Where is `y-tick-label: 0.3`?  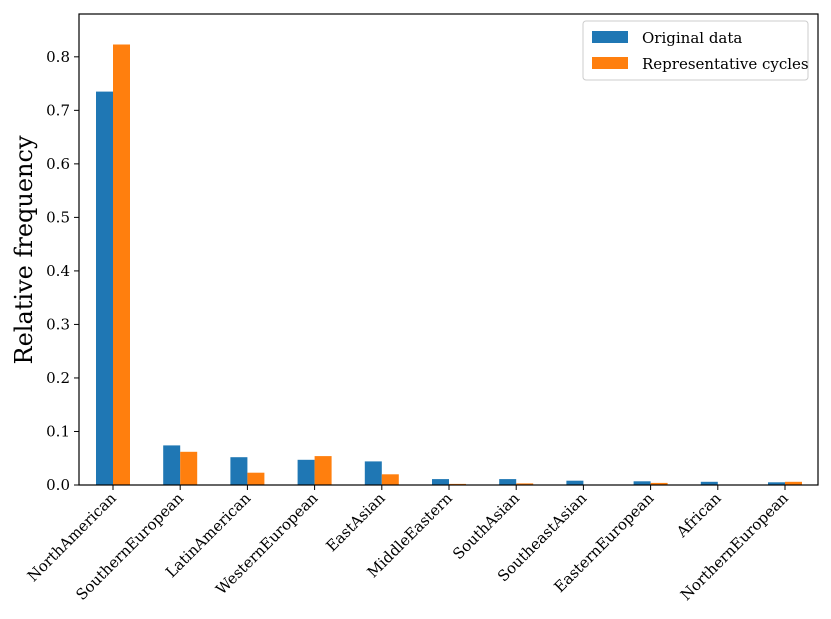 y-tick-label: 0.3 is located at coordinates (58, 324).